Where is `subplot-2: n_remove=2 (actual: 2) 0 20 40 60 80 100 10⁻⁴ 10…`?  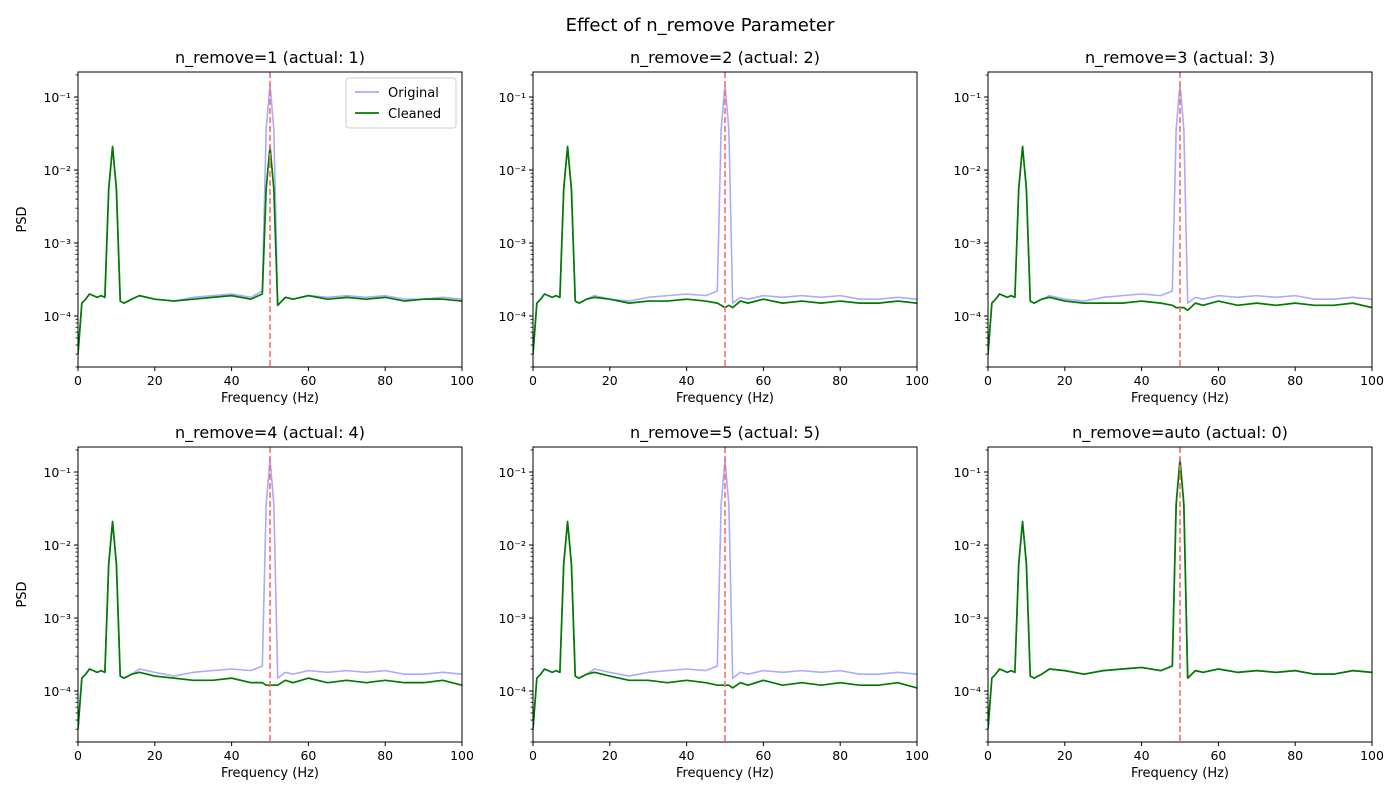
subplot-2: n_remove=2 (actual: 2) 0 20 40 60 80 100 10⁻⁴ 10… is located at coordinates (713, 227).